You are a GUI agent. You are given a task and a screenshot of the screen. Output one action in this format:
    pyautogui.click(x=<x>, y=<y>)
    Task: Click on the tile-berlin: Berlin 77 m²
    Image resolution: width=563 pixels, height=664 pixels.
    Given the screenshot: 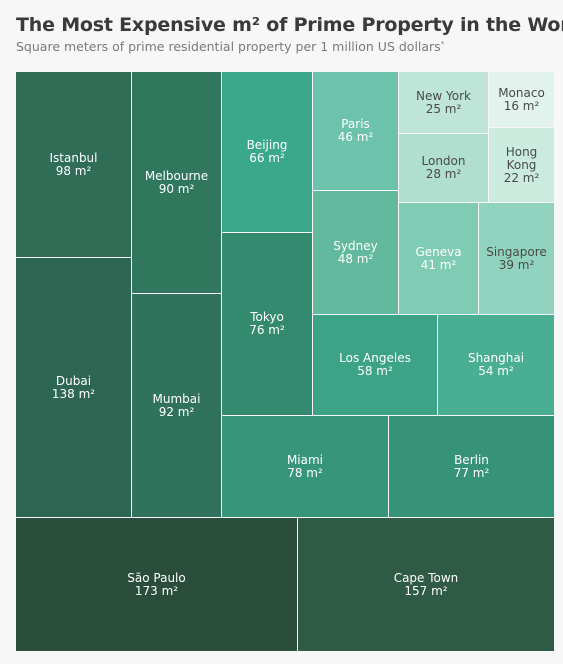 What is the action you would take?
    pyautogui.click(x=471, y=466)
    